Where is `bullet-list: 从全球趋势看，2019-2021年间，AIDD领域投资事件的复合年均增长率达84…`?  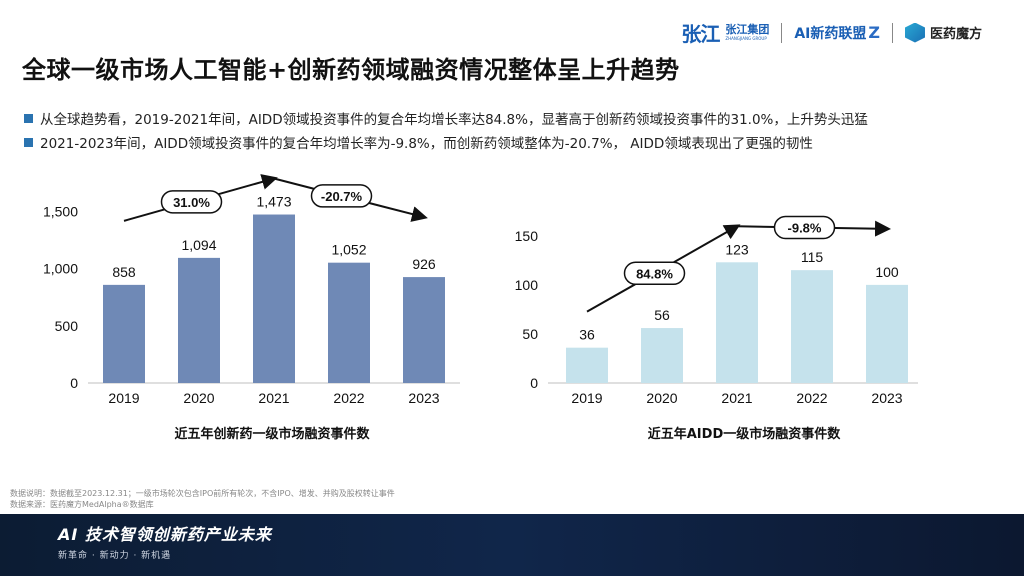
bullet-list: 从全球趋势看，2019-2021年间，AIDD领域投资事件的复合年均增长率达84… is located at coordinates (446, 130).